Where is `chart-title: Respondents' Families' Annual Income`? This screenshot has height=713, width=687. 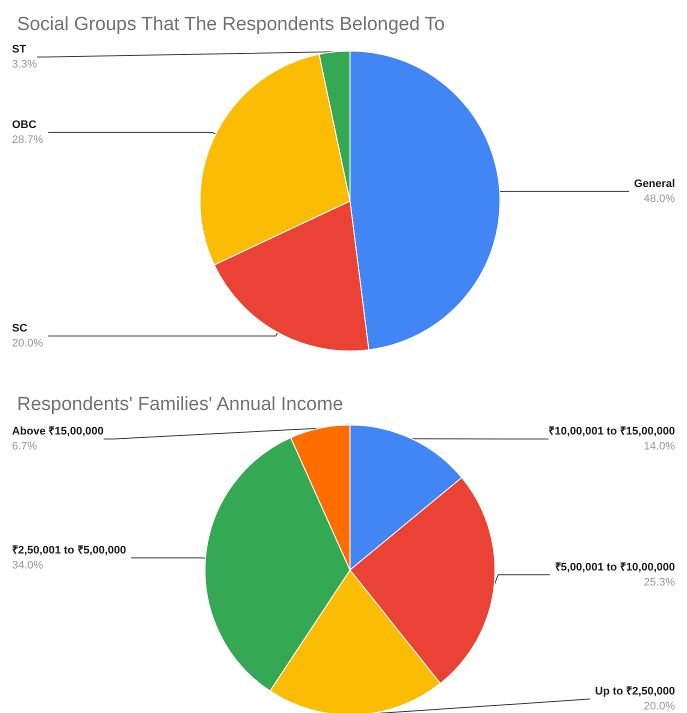 chart-title: Respondents' Families' Annual Income is located at coordinates (180, 404).